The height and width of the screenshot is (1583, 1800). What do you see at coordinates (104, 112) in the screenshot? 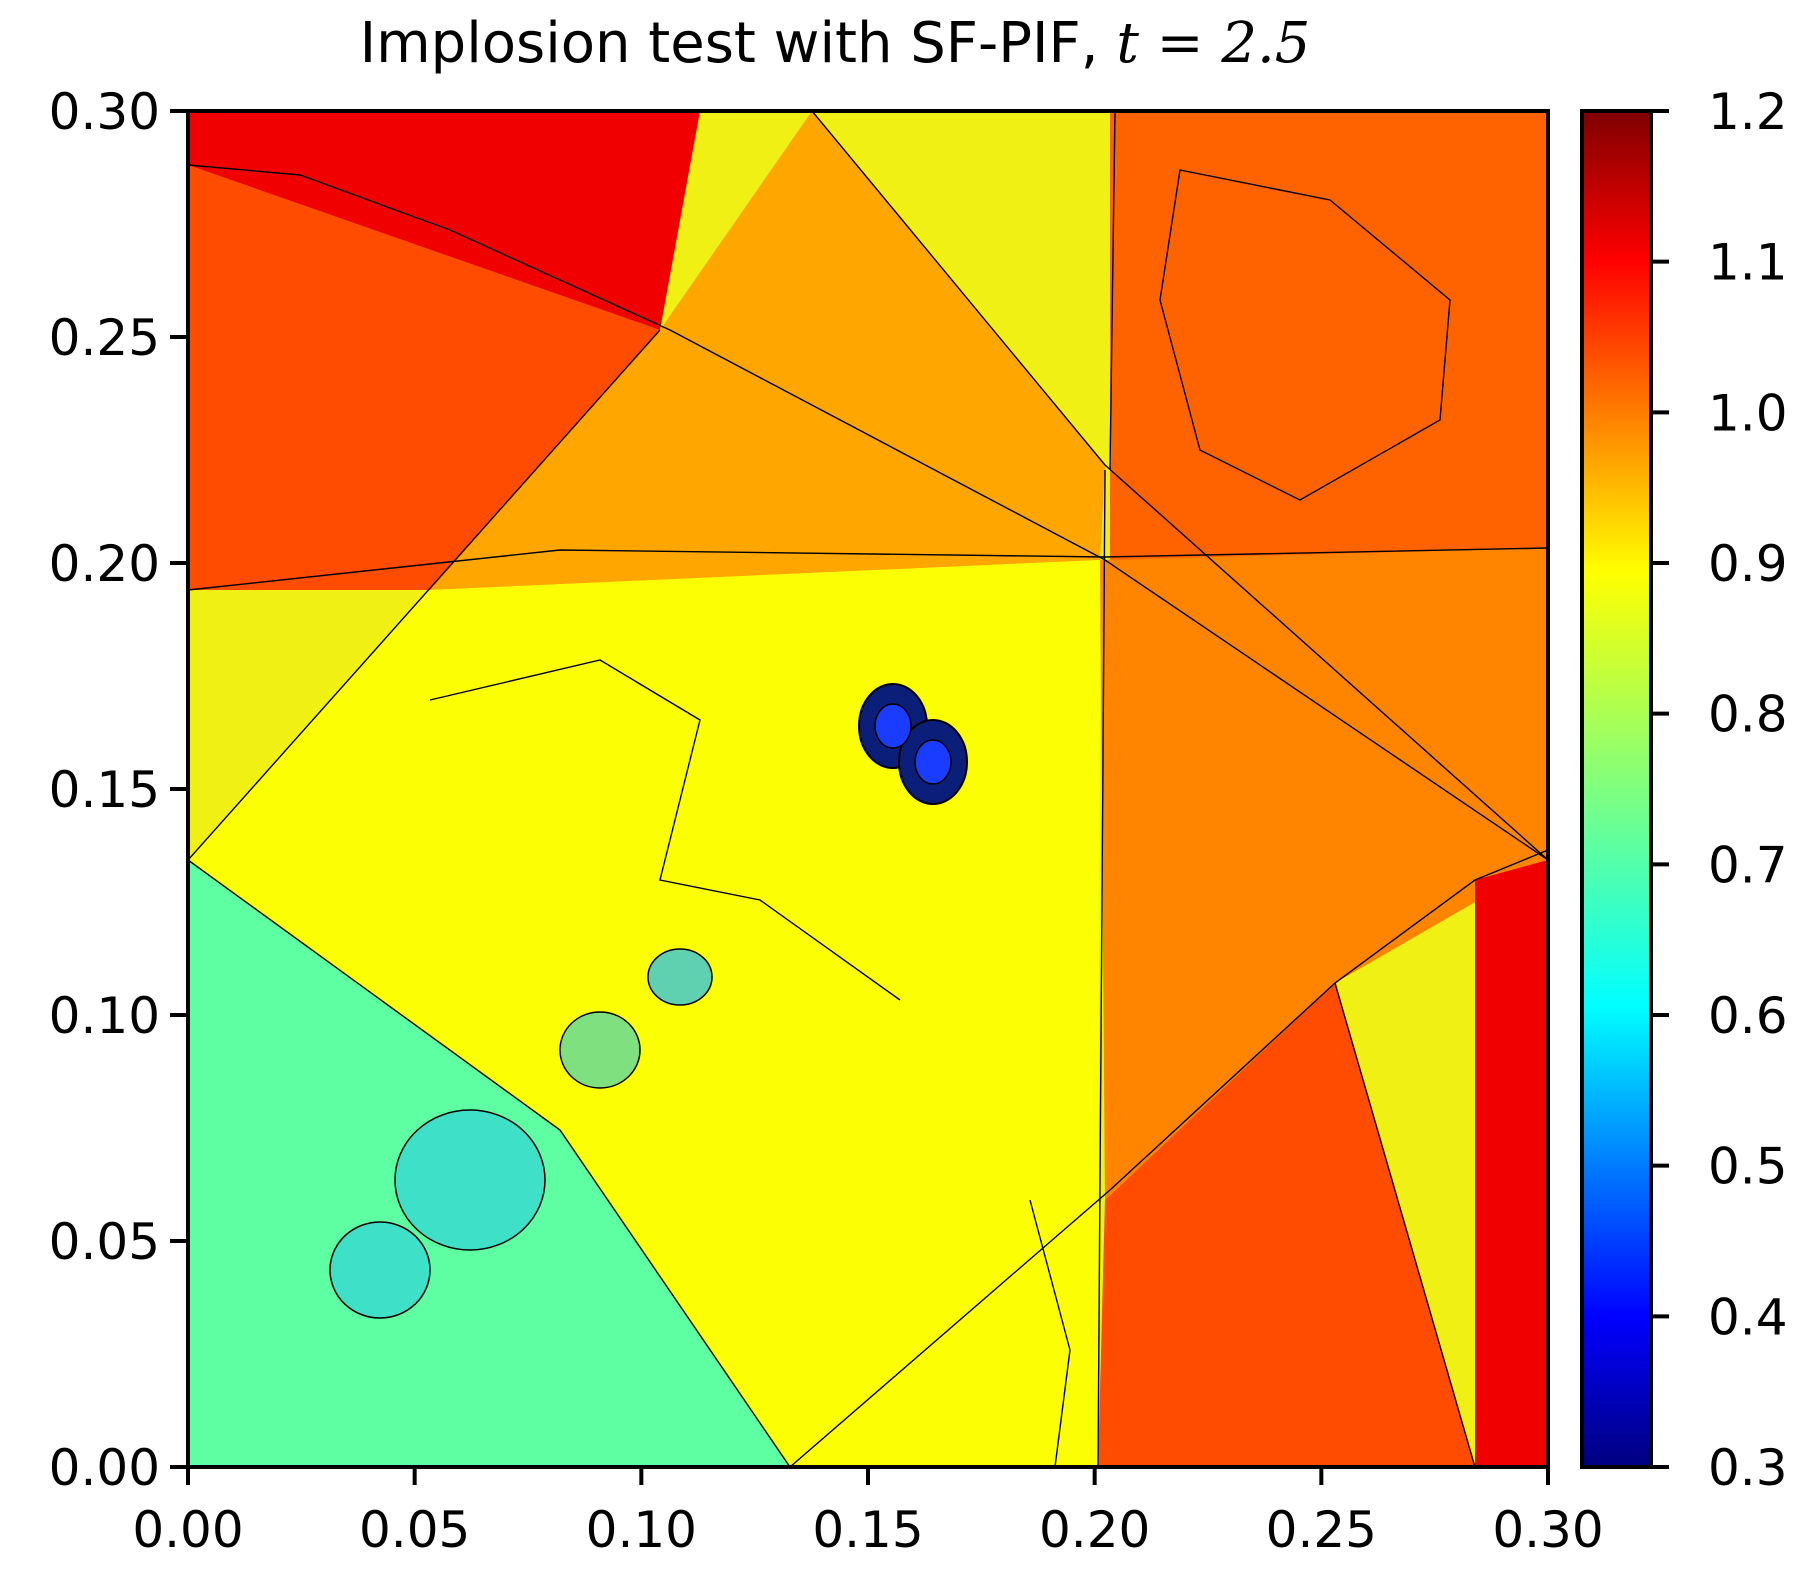
I see `y-tick-label: 0.30` at bounding box center [104, 112].